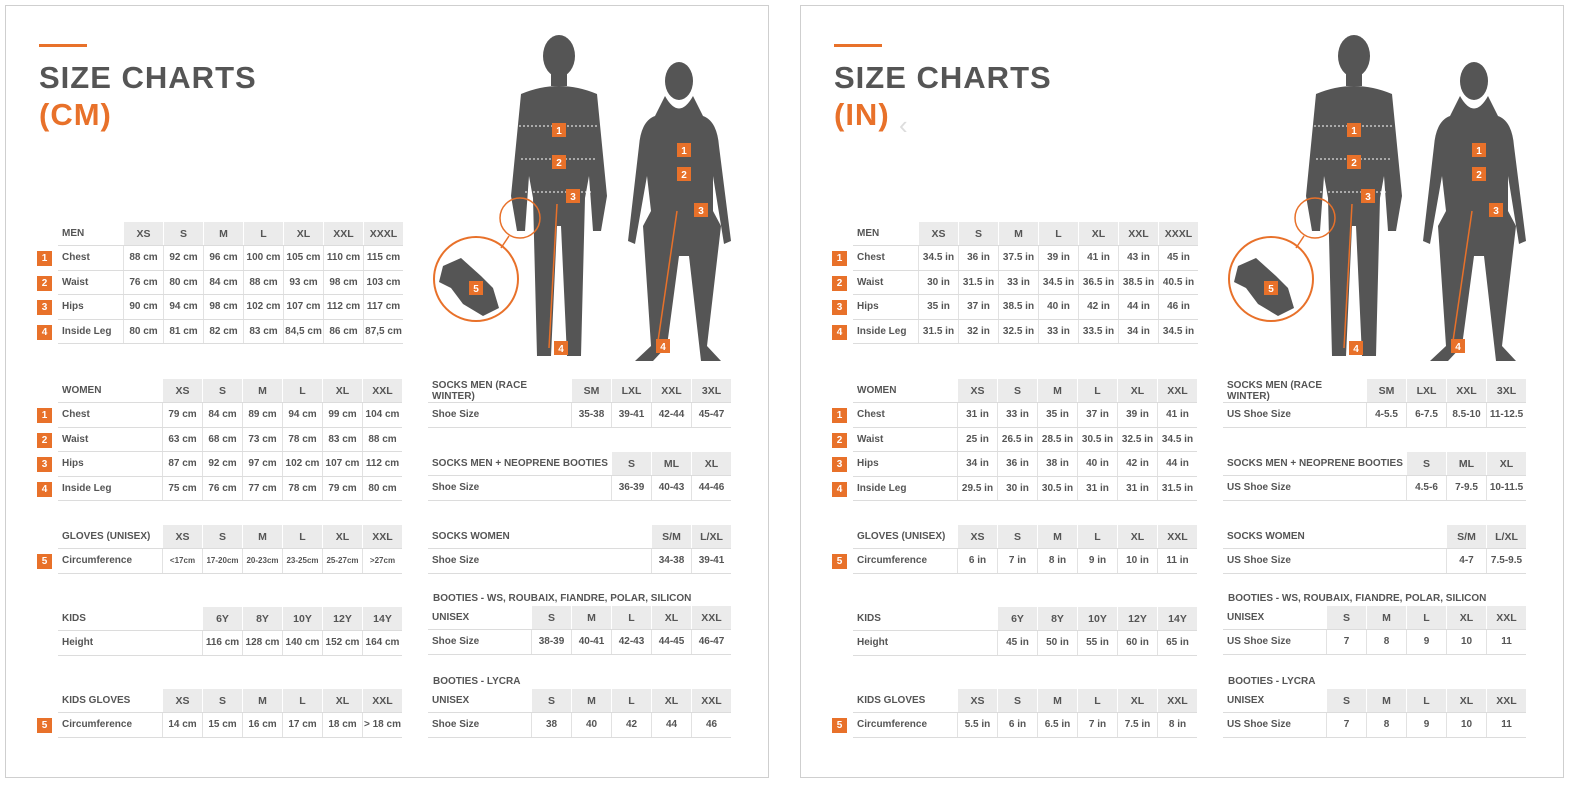 This screenshot has height=785, width=1570. What do you see at coordinates (591, 415) in the screenshot?
I see `table-cell: 35-38` at bounding box center [591, 415].